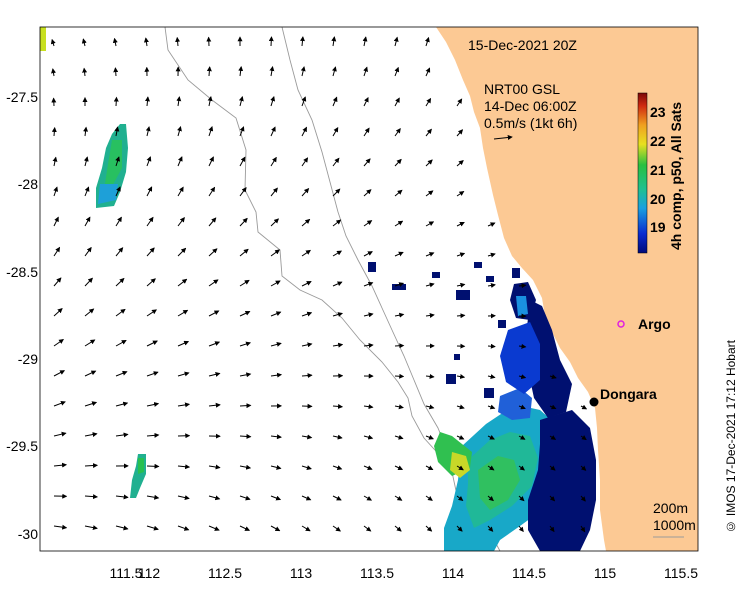 The width and height of the screenshot is (740, 592). I want to click on argo-marker, so click(621, 324).